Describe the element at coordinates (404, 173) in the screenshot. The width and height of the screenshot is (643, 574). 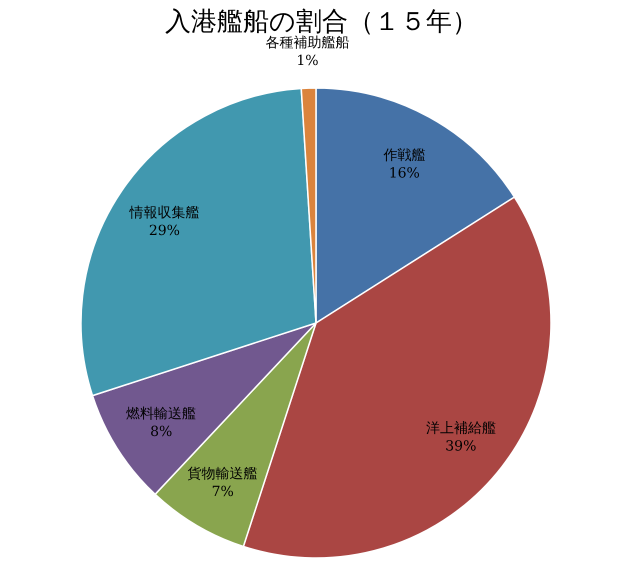
I see `data-label: 16%` at that location.